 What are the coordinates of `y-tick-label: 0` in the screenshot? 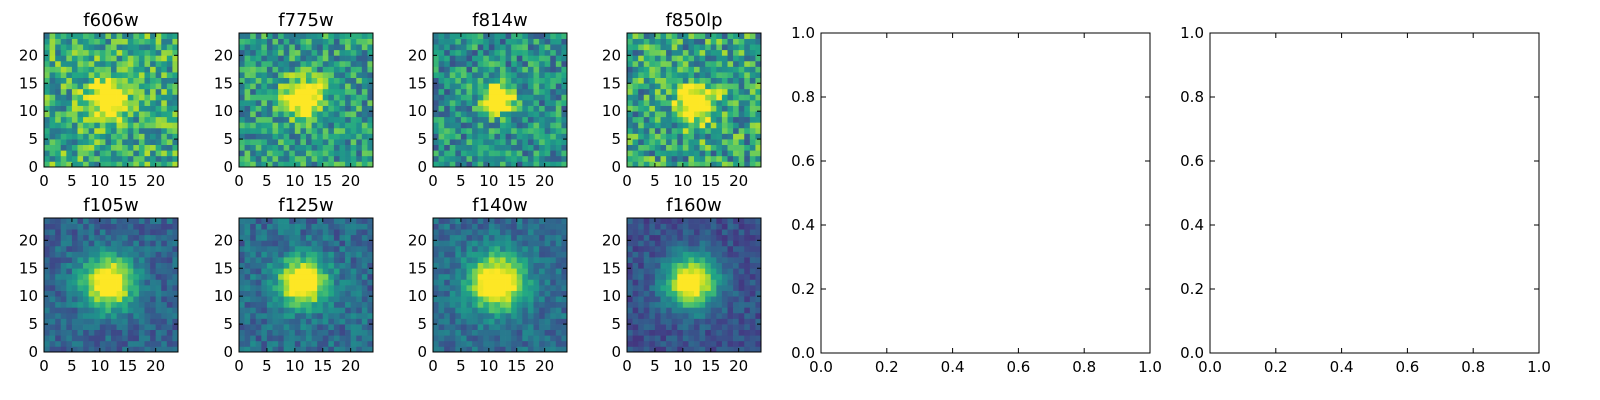 It's located at (33, 352).